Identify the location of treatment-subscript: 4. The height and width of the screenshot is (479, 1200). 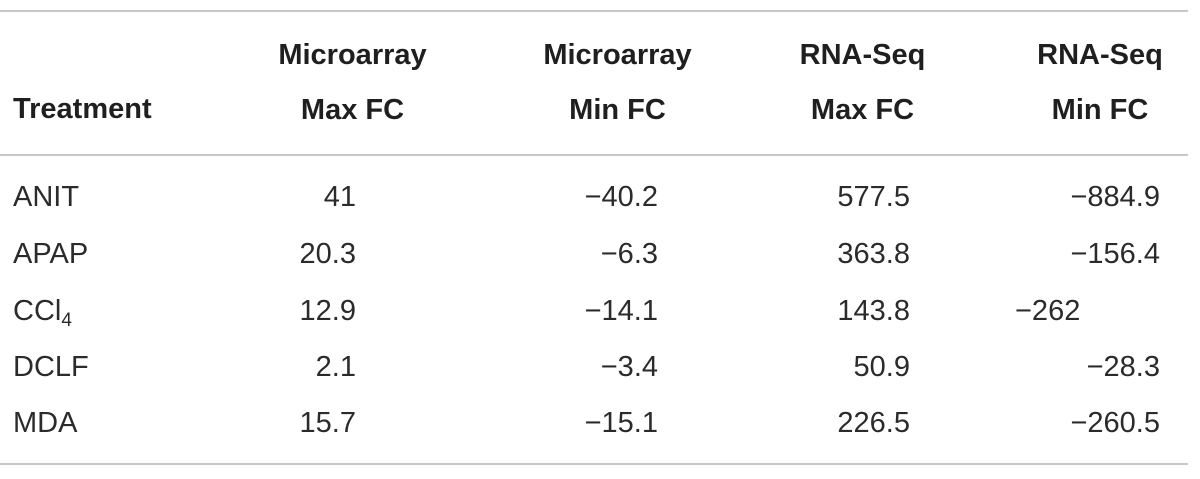
(66, 320).